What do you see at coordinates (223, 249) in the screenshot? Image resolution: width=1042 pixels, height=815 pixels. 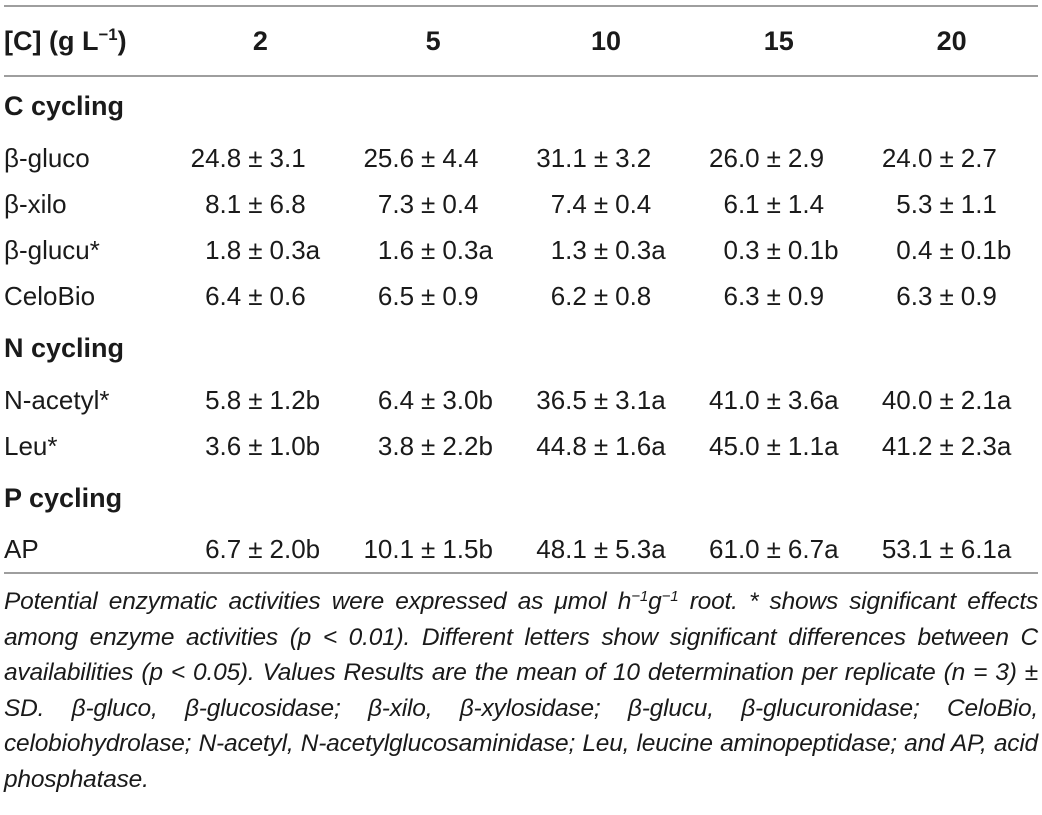 I see `value-mean: 1.8` at bounding box center [223, 249].